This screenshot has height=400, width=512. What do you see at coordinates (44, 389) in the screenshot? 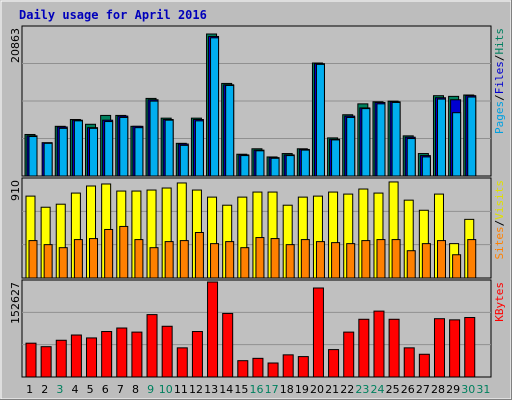
I see `day-label-2: 2` at bounding box center [44, 389].